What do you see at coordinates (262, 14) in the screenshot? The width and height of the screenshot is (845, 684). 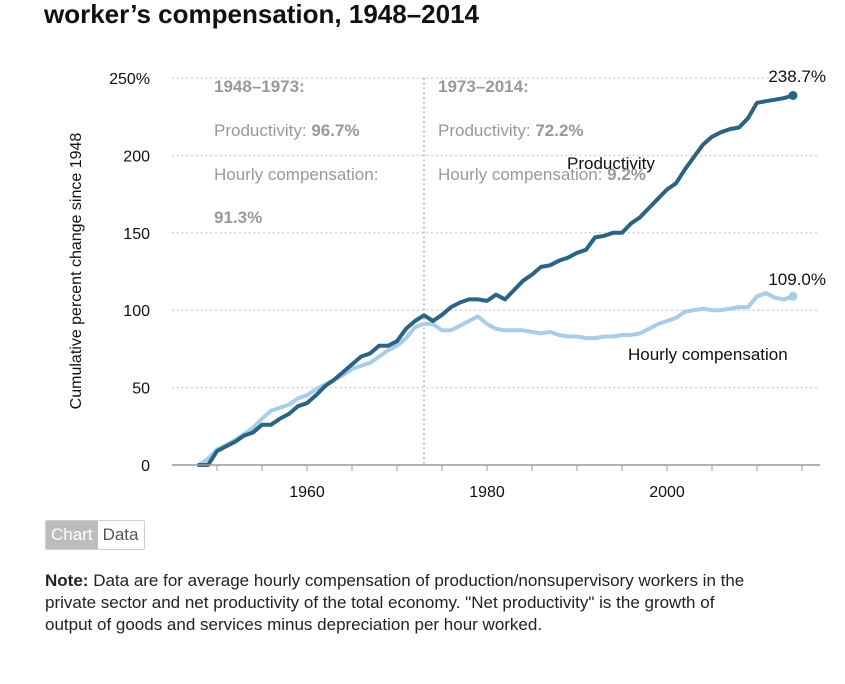 I see `chart-title: worker’s compensation, 1948–2014` at bounding box center [262, 14].